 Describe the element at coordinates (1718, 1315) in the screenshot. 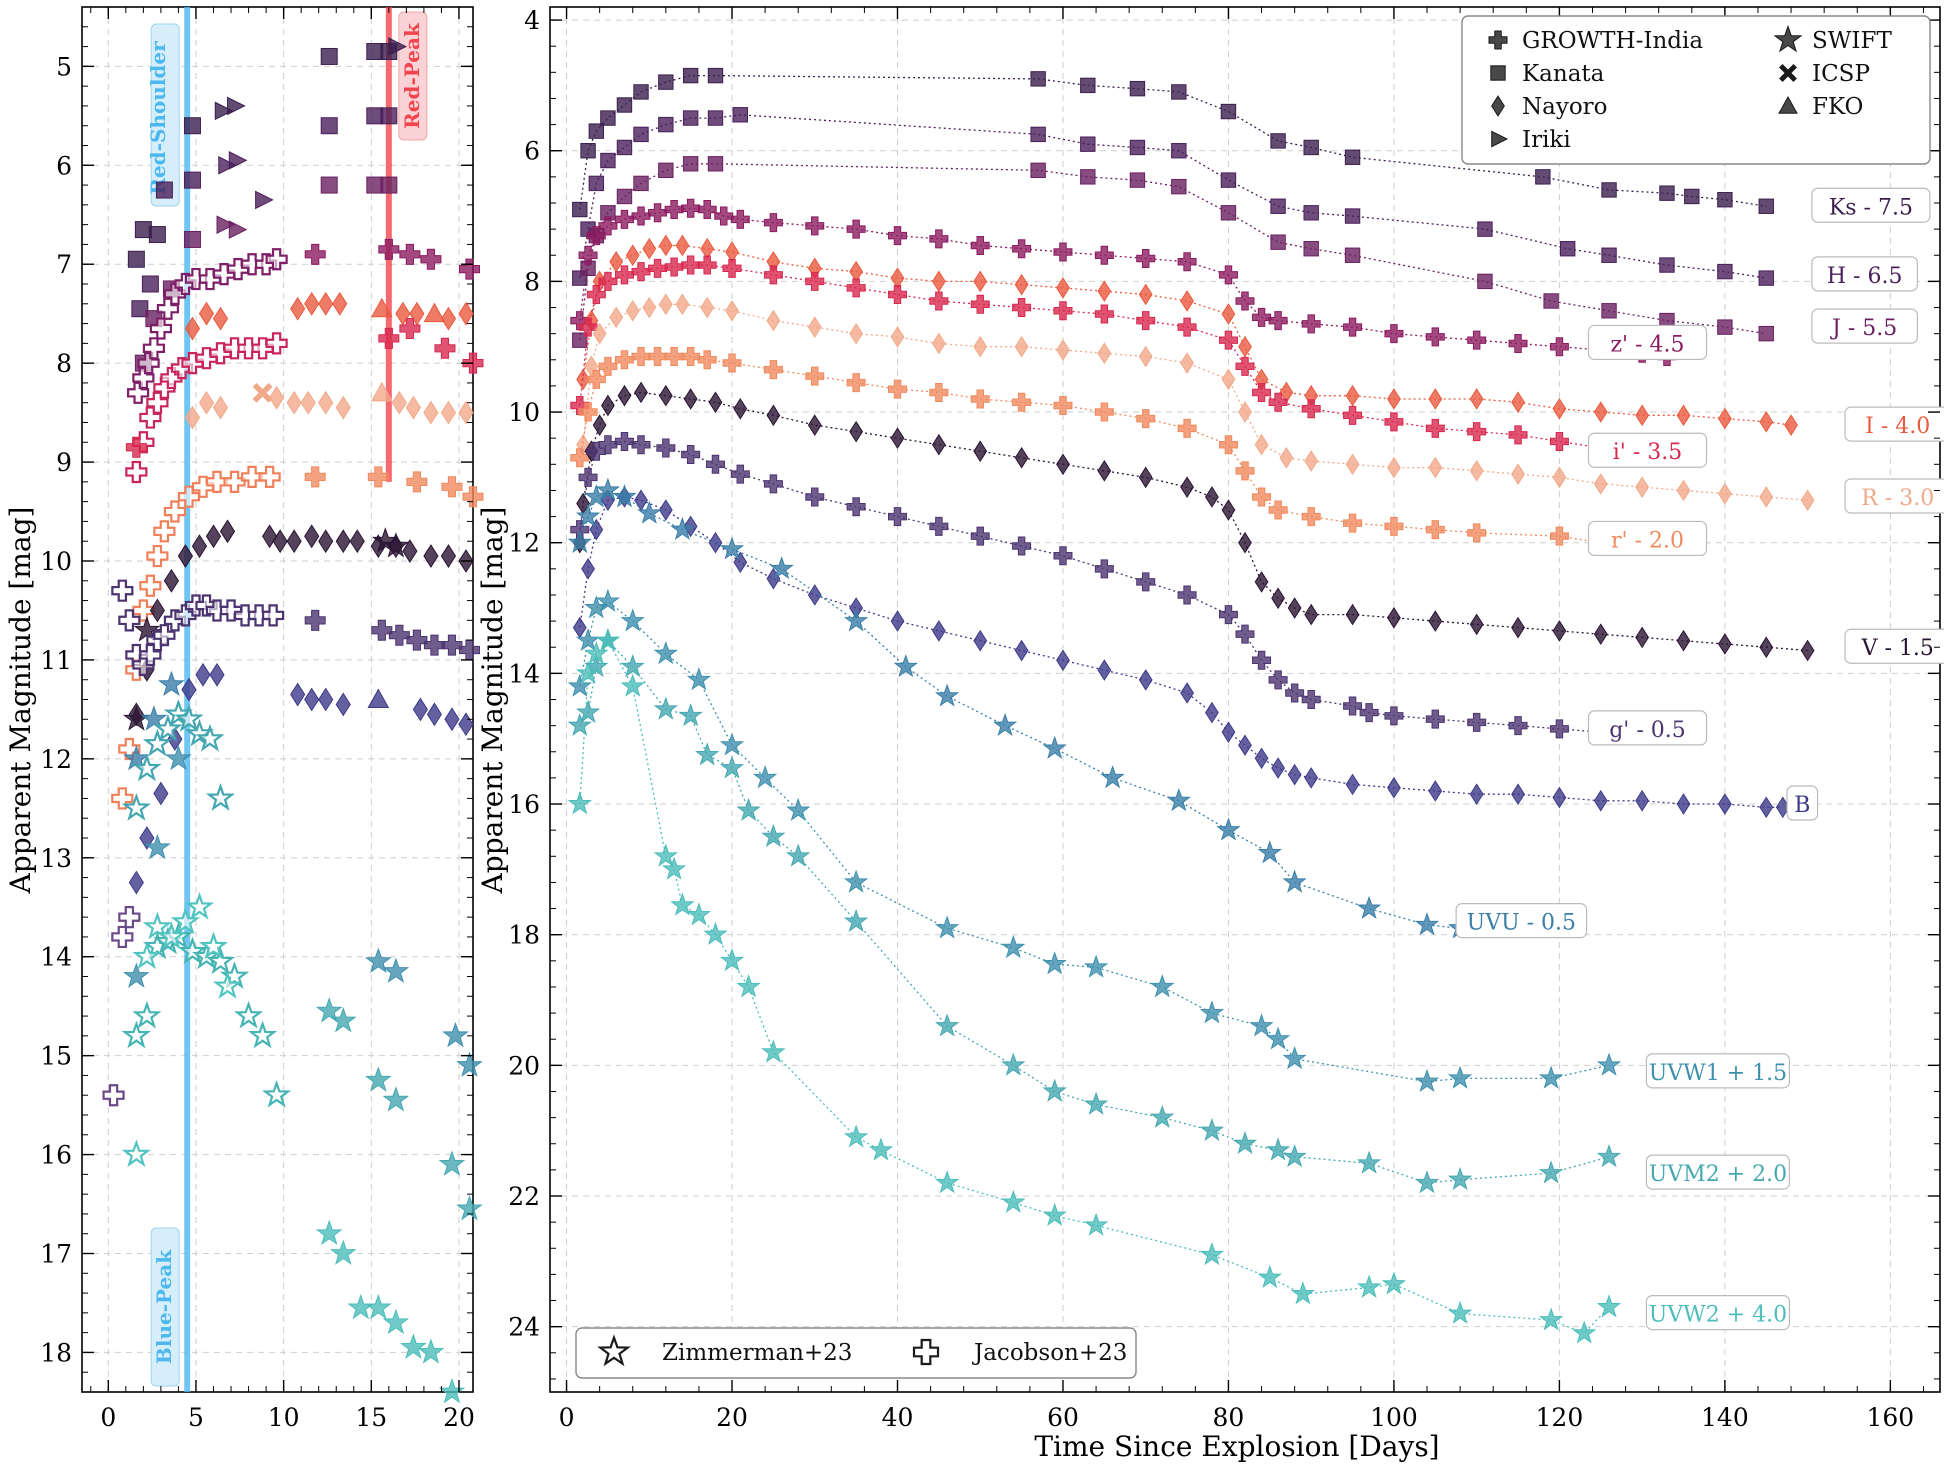

I see `series-label: UVW2 + 4.0` at that location.